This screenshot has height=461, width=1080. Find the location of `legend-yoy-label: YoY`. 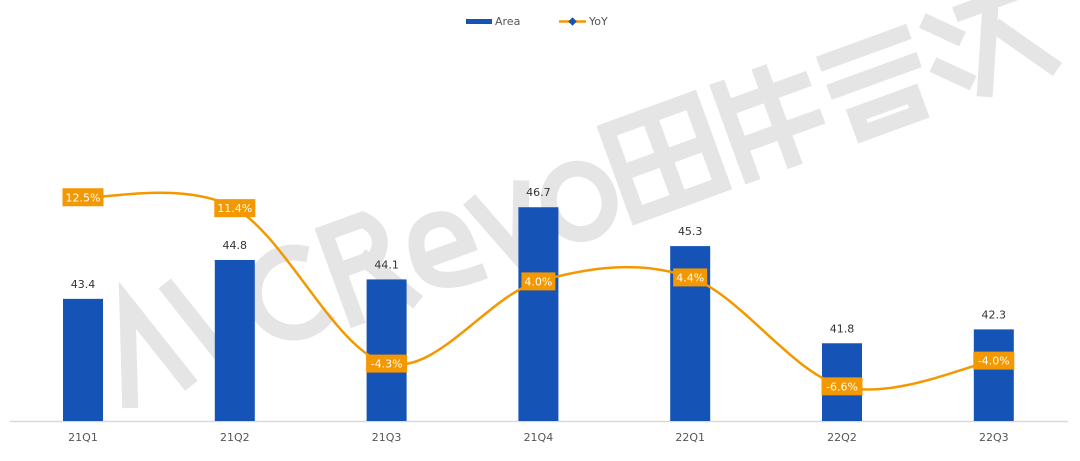

legend-yoy-label: YoY is located at coordinates (598, 21).